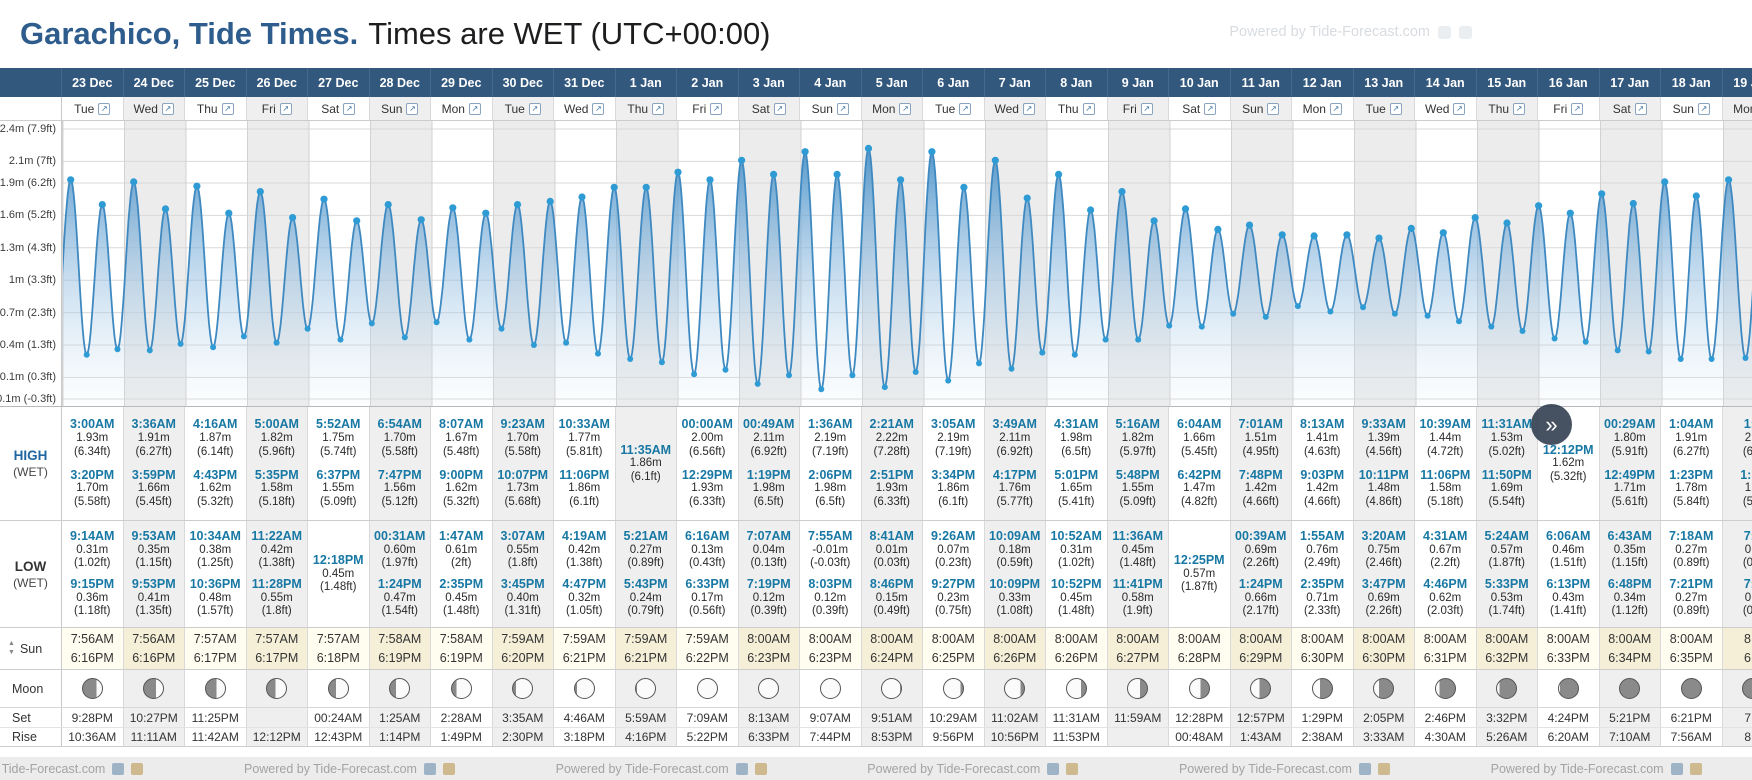 The height and width of the screenshot is (780, 1752). Describe the element at coordinates (953, 502) in the screenshot. I see `high-tide-height-ft: (6.1ft)` at that location.